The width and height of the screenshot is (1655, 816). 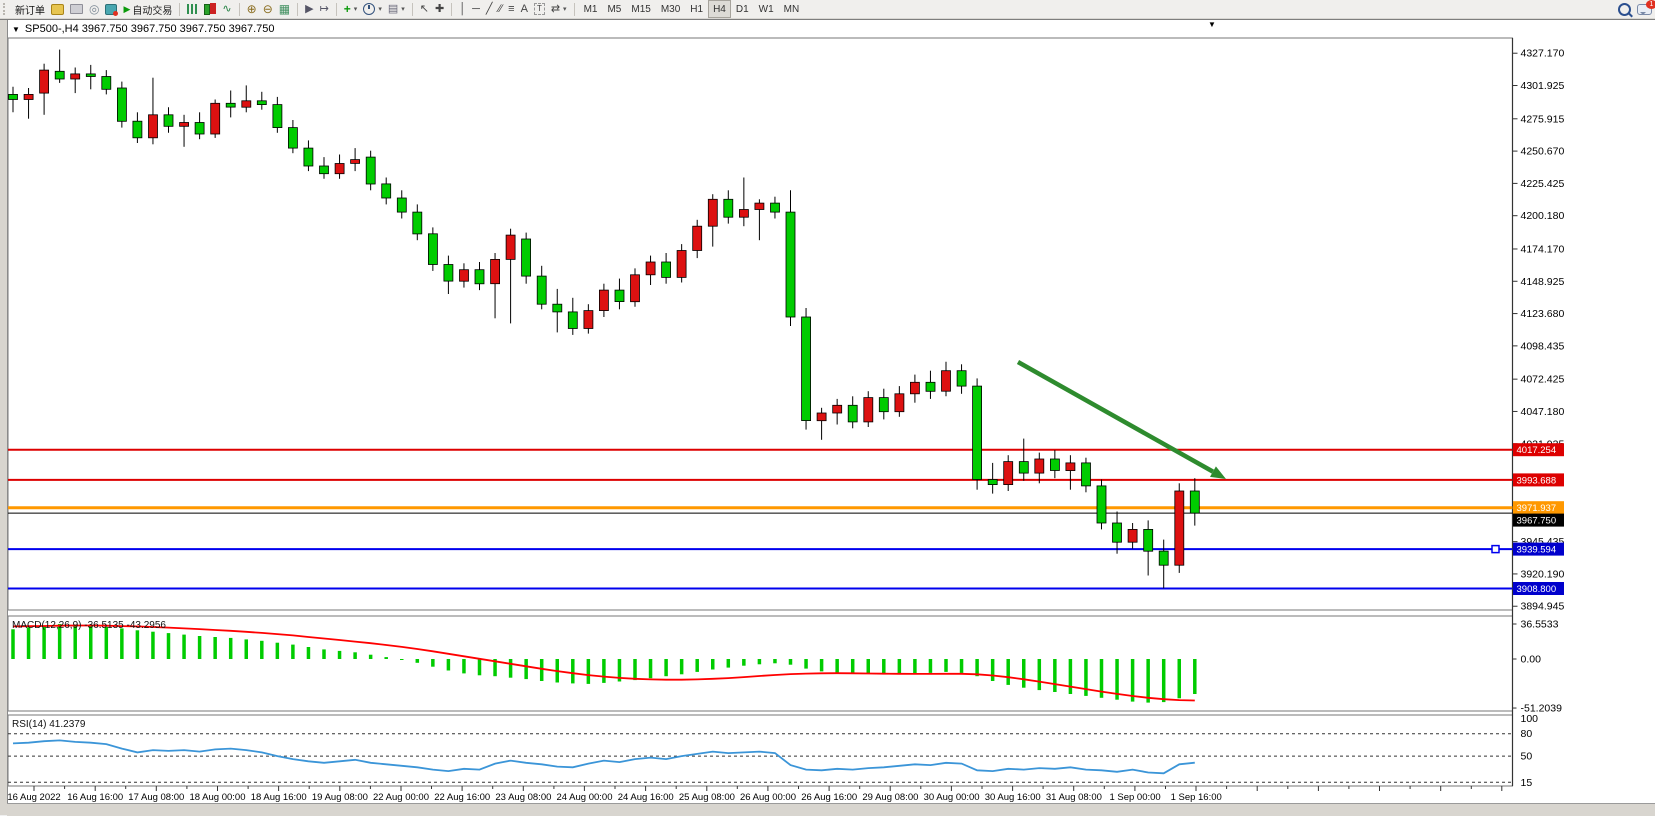 I want to click on price-axis-label: 4327.170, so click(x=1543, y=54).